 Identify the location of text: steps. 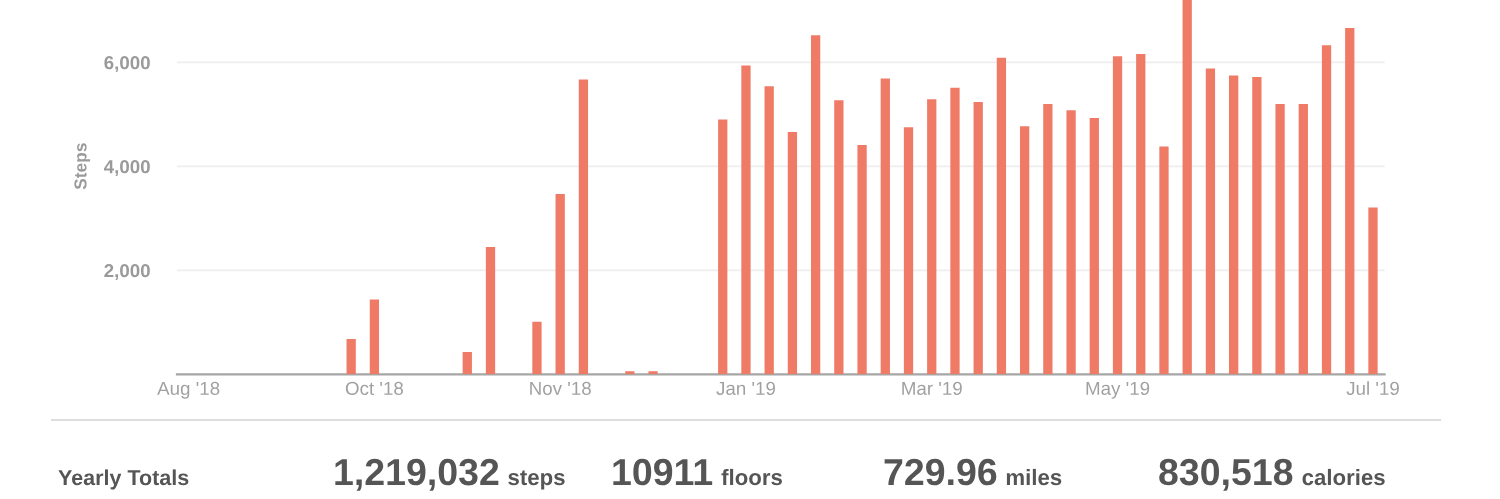
(536, 480).